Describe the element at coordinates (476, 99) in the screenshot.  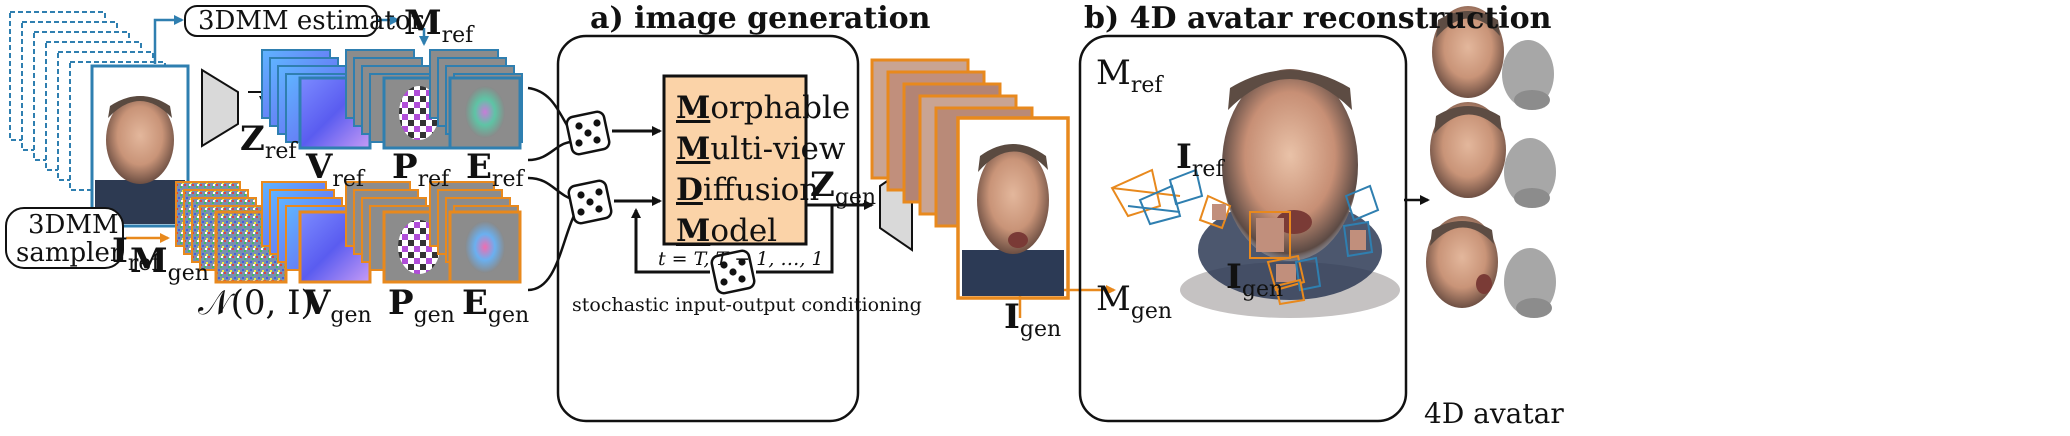
I see `e-ref-stack` at that location.